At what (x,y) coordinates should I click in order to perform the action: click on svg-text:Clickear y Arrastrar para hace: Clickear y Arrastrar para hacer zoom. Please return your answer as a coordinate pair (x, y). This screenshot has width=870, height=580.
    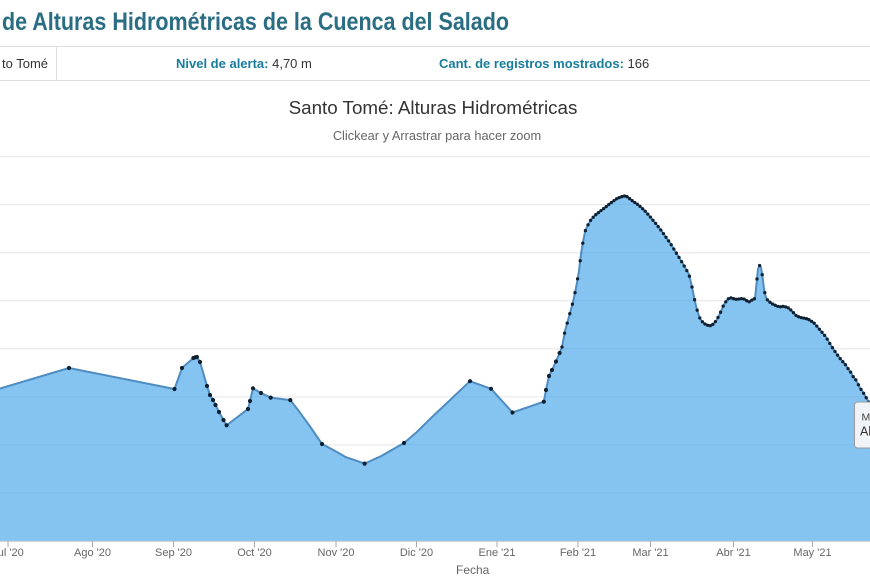
    Looking at the image, I should click on (437, 135).